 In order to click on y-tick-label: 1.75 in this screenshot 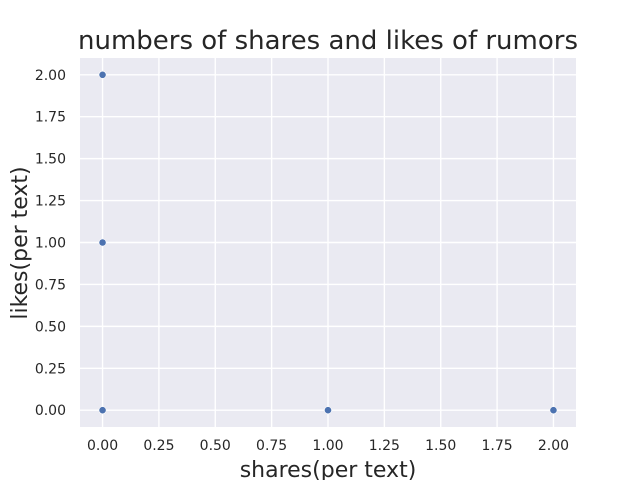, I will do `click(50, 118)`.